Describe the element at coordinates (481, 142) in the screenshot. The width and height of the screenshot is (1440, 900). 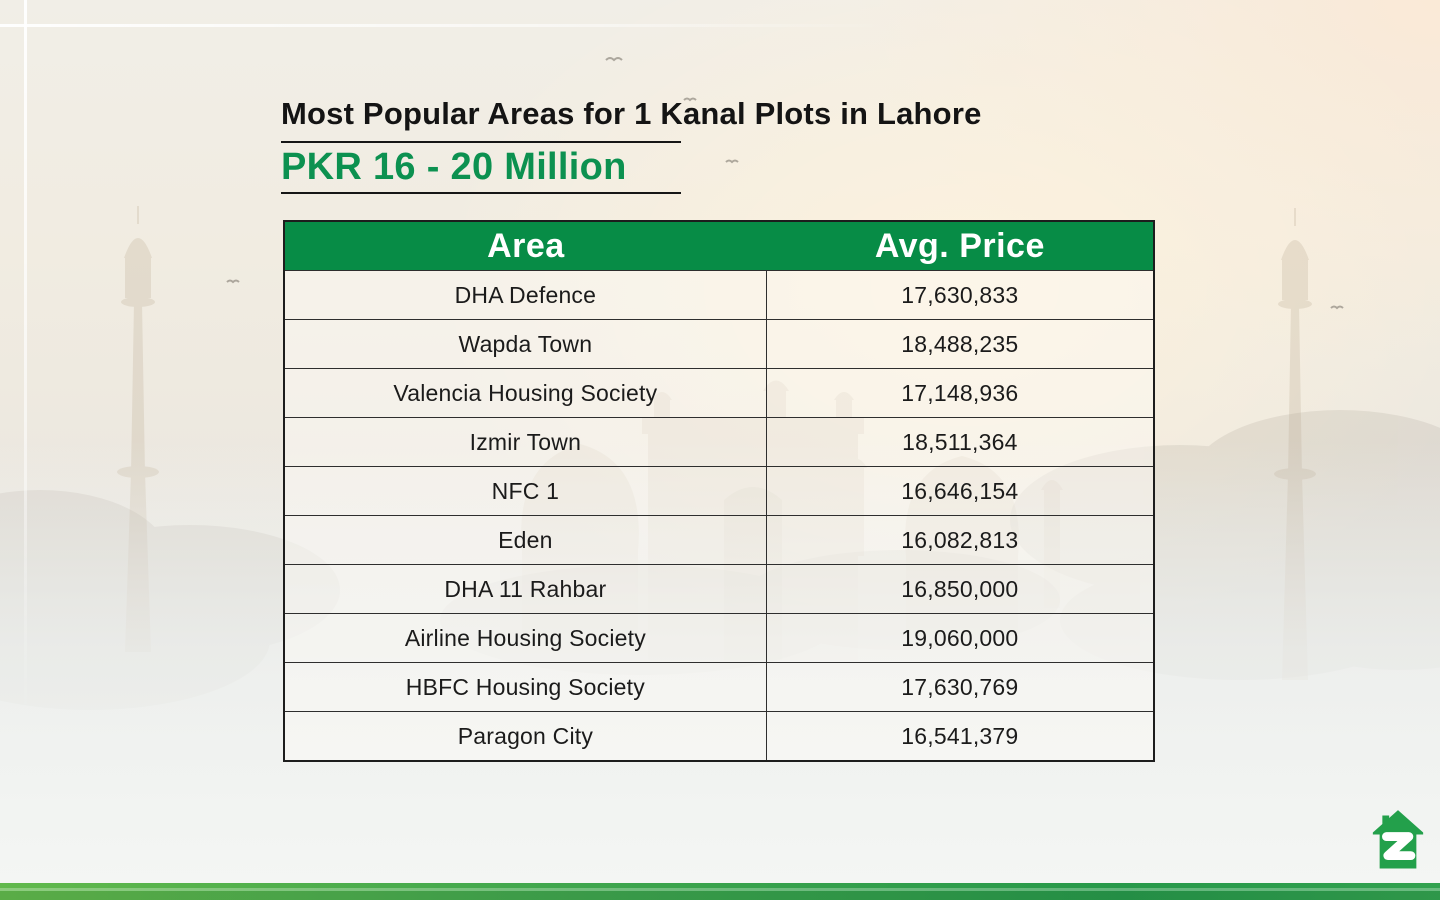
I see `title-underline` at that location.